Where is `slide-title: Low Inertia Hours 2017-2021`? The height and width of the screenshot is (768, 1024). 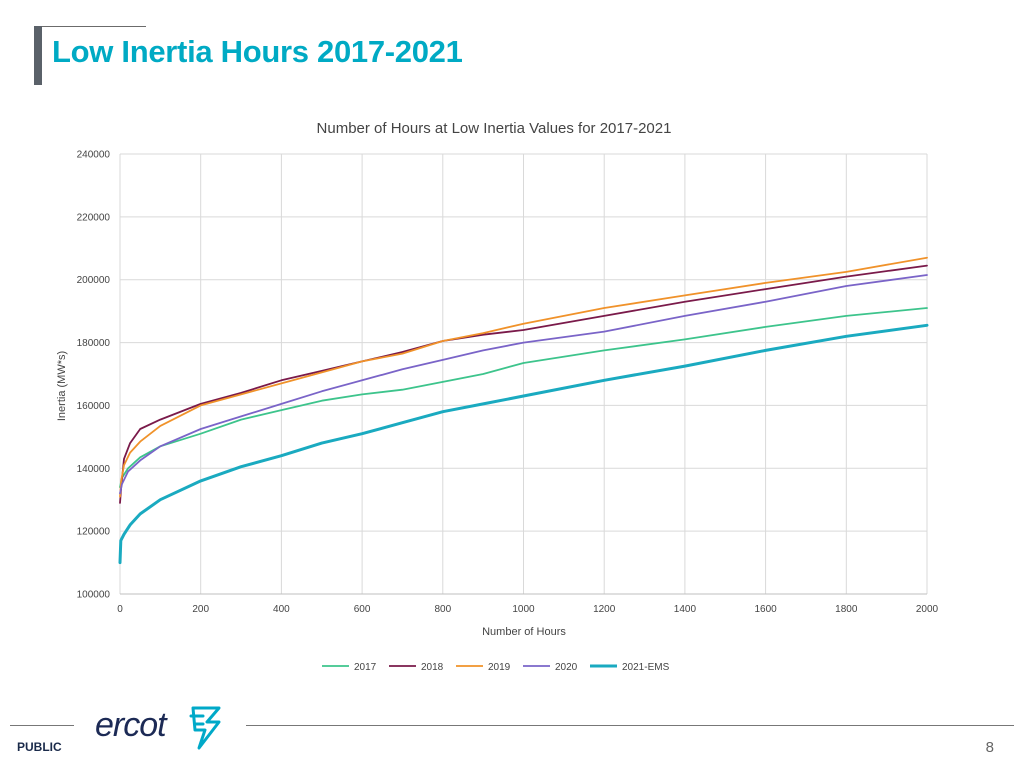
slide-title: Low Inertia Hours 2017-2021 is located at coordinates (257, 51).